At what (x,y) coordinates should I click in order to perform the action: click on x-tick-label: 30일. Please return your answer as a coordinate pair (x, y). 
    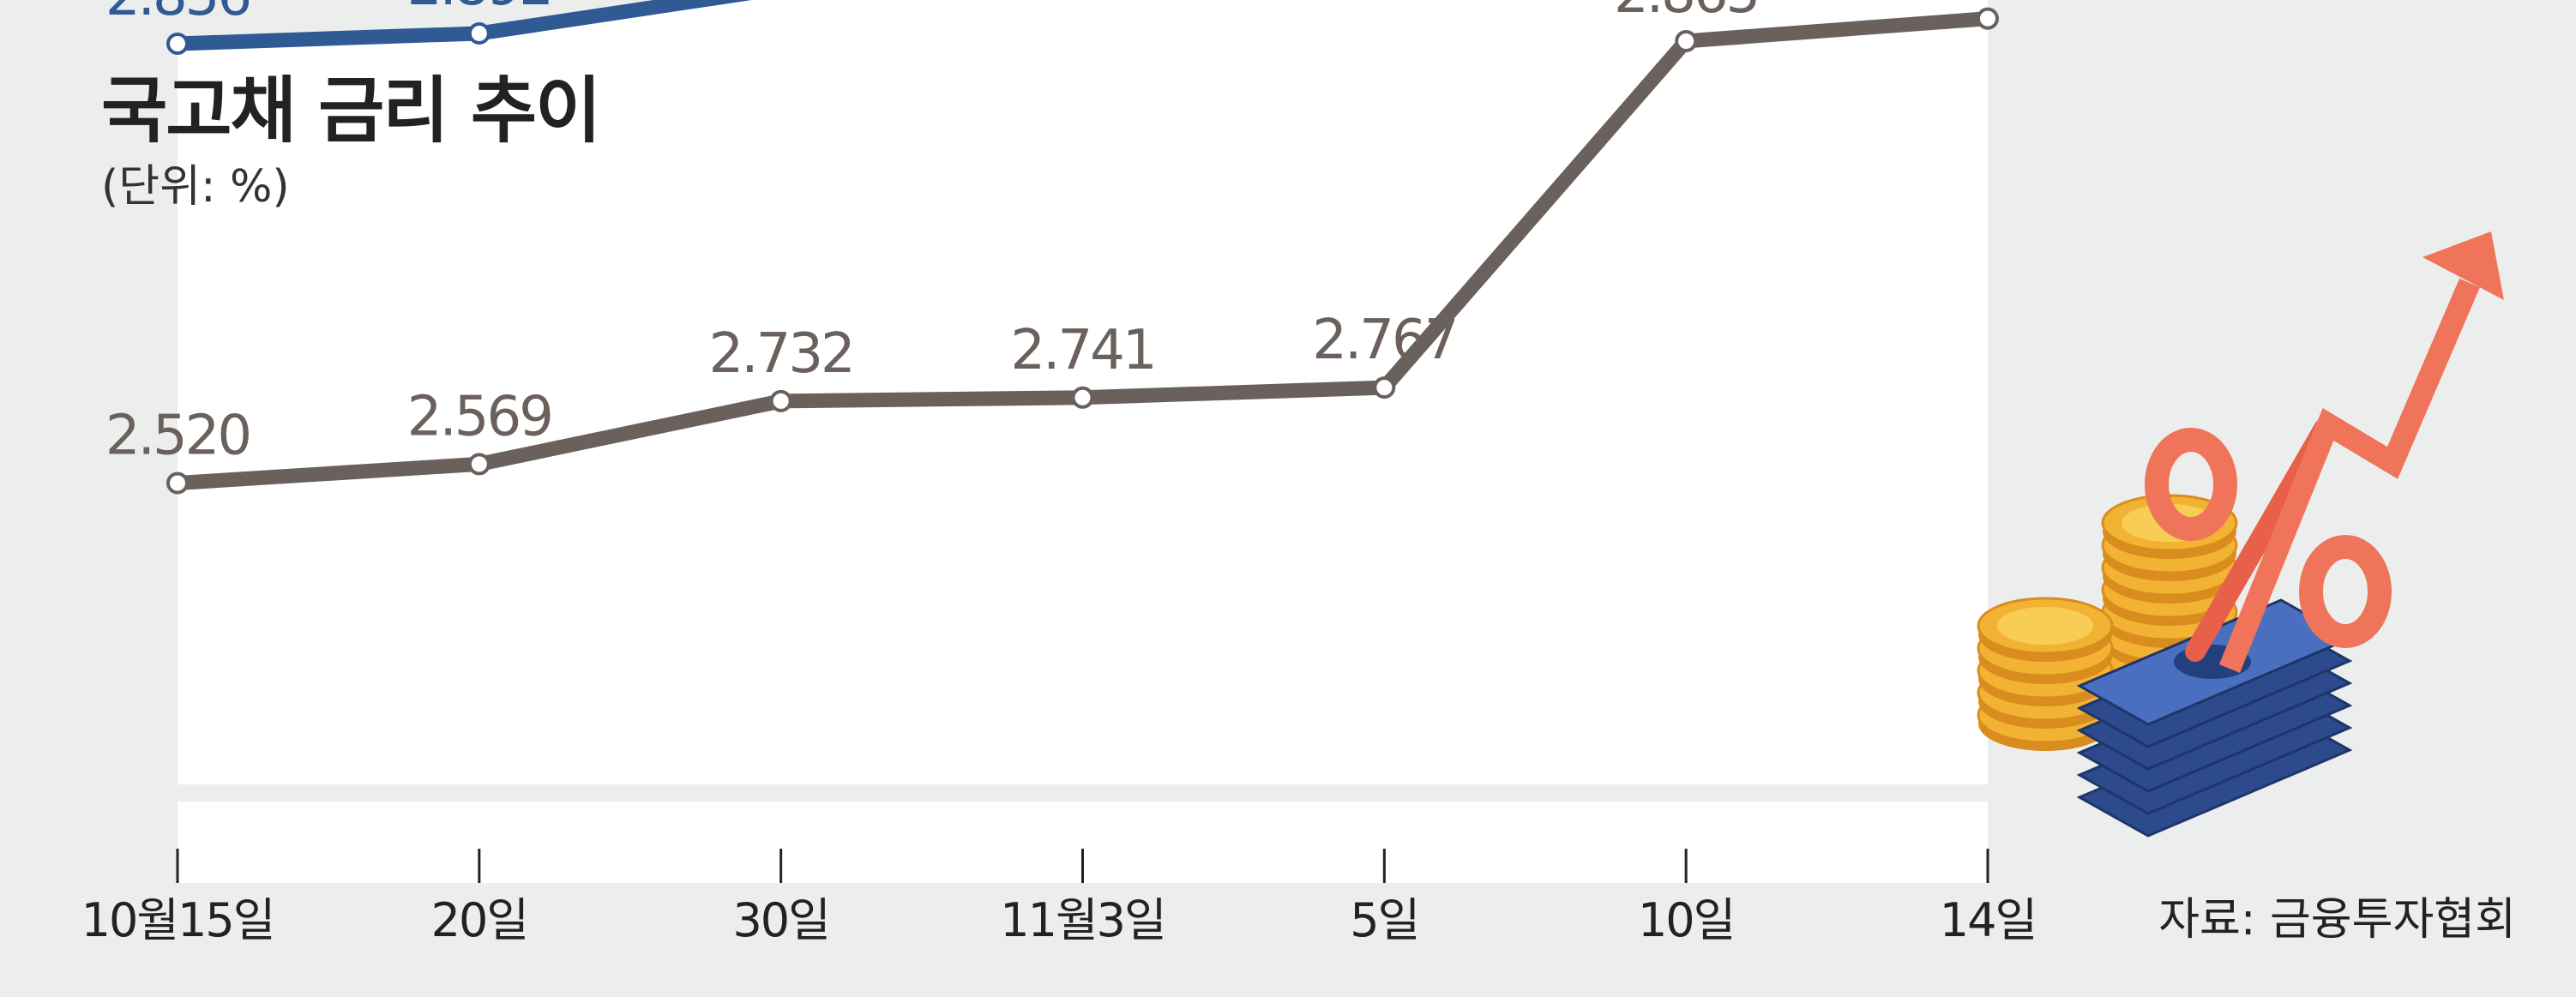
    Looking at the image, I should click on (780, 920).